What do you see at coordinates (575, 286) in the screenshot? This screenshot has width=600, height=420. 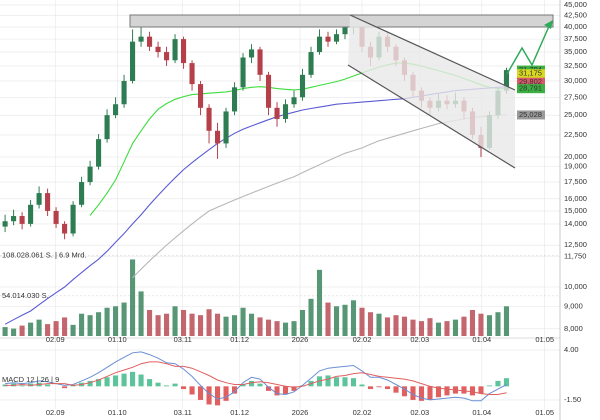 I see `y-tick-label: 10,000` at bounding box center [575, 286].